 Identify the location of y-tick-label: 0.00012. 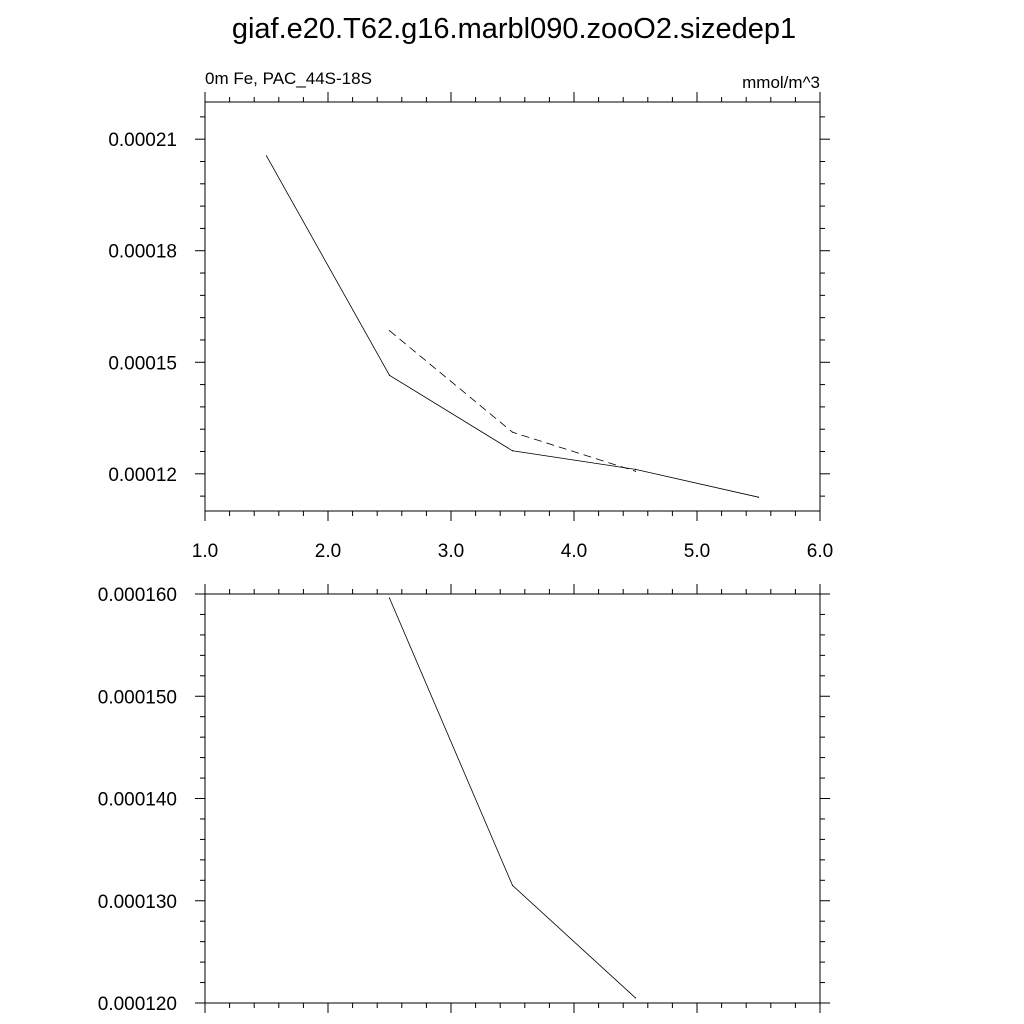
(142, 475).